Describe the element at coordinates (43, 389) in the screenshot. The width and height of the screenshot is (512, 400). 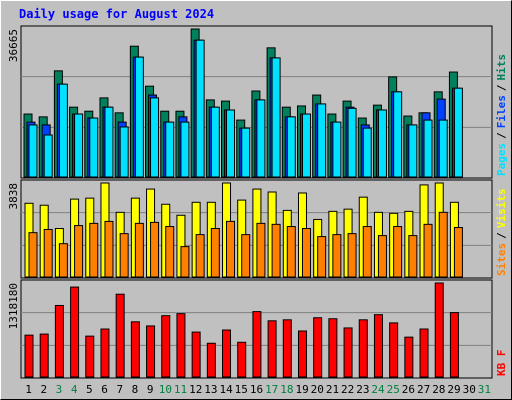
I see `x-tick-label: 2` at that location.